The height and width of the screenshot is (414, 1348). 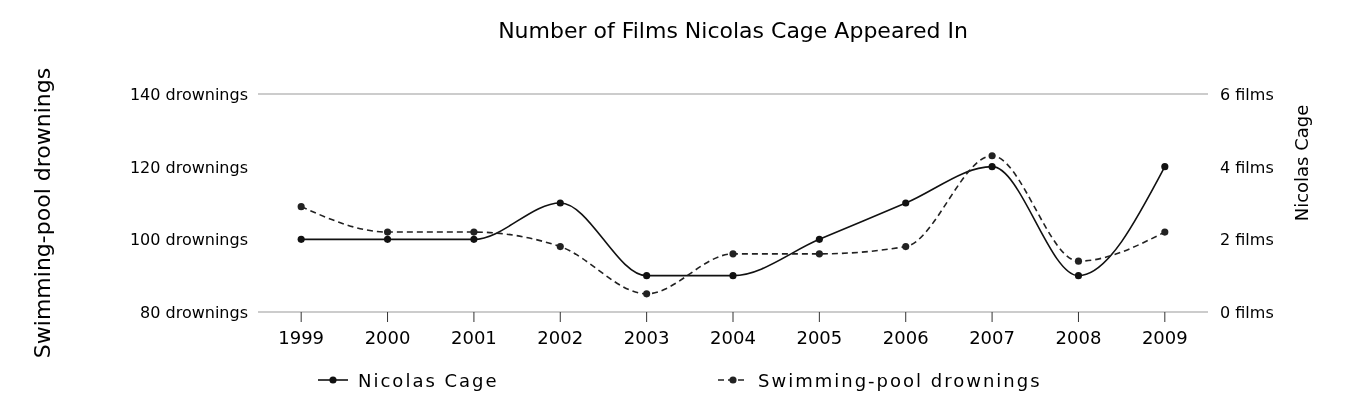 What do you see at coordinates (387, 337) in the screenshot?
I see `x-tick-label: 2000` at bounding box center [387, 337].